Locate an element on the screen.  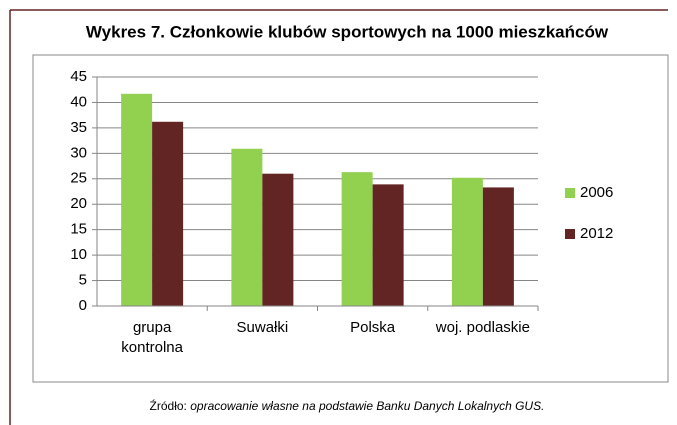
legend-label: 2006 is located at coordinates (596, 192).